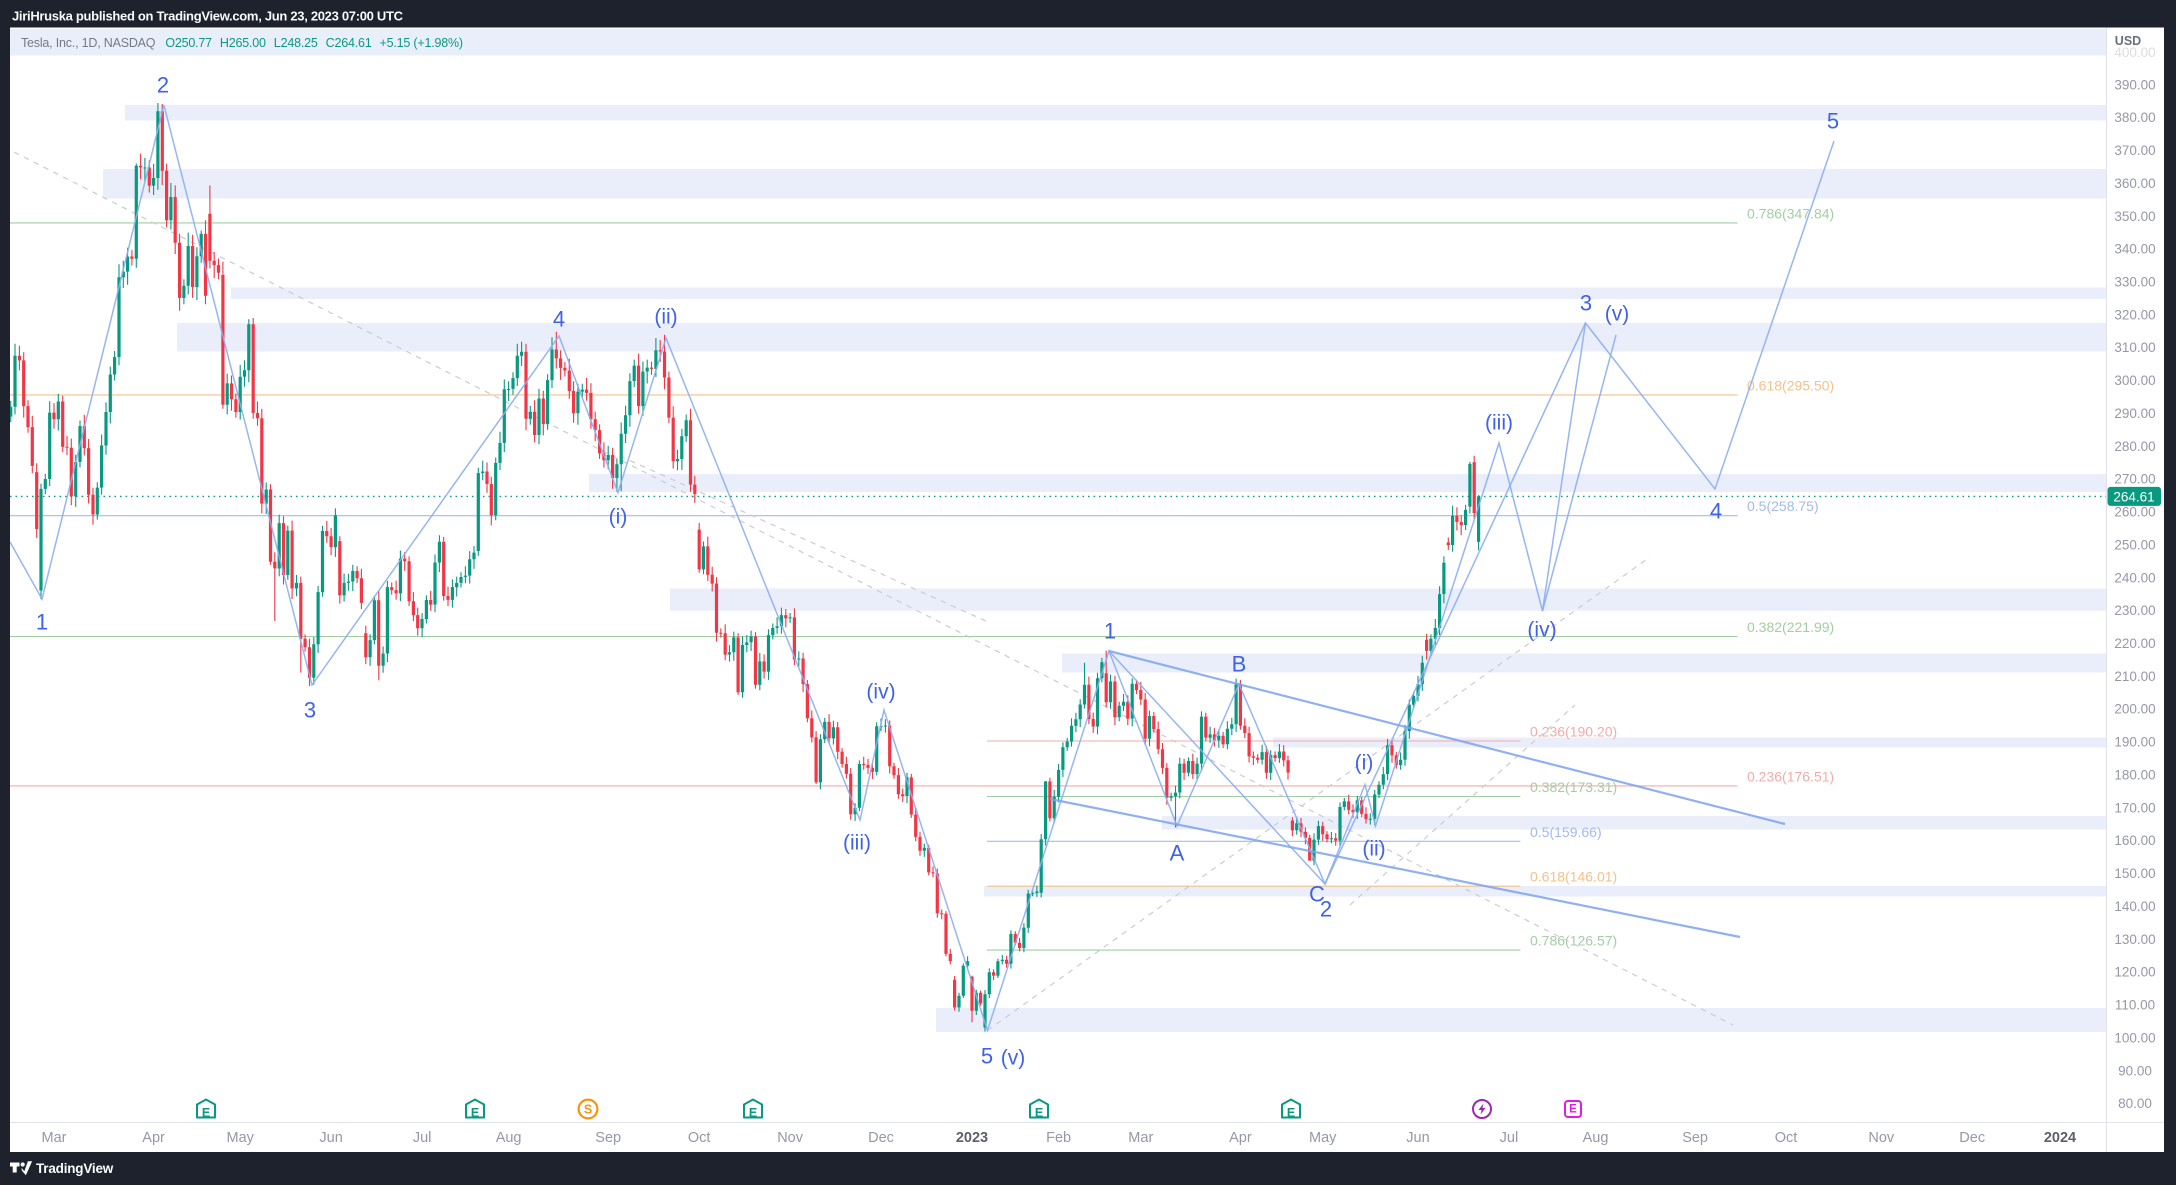 Image resolution: width=2176 pixels, height=1185 pixels. Describe the element at coordinates (1566, 832) in the screenshot. I see `svg-text: 0.5(159.66)` at that location.